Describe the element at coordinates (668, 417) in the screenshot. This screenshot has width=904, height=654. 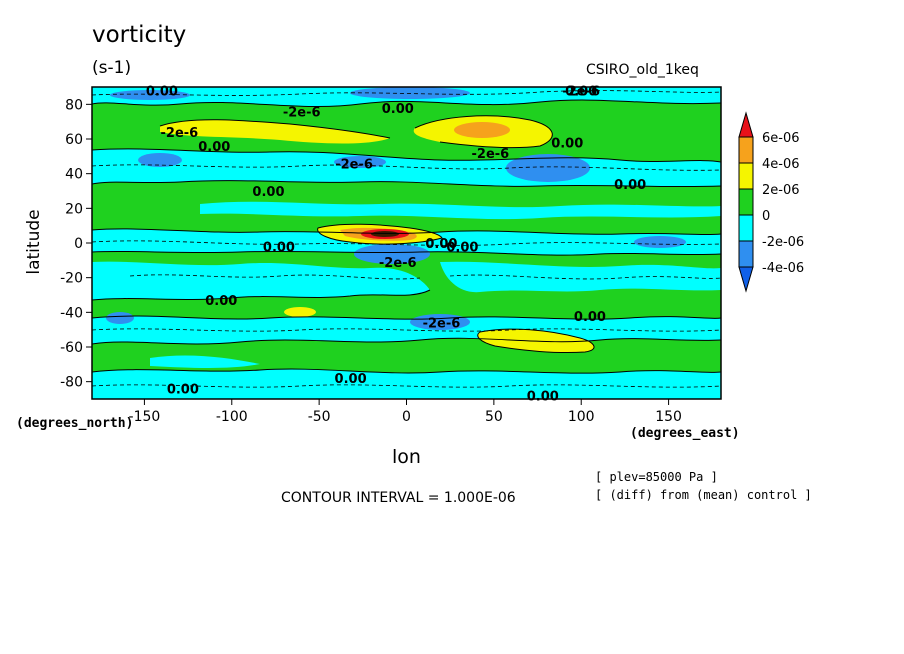
I see `x-tick-label: 150` at that location.